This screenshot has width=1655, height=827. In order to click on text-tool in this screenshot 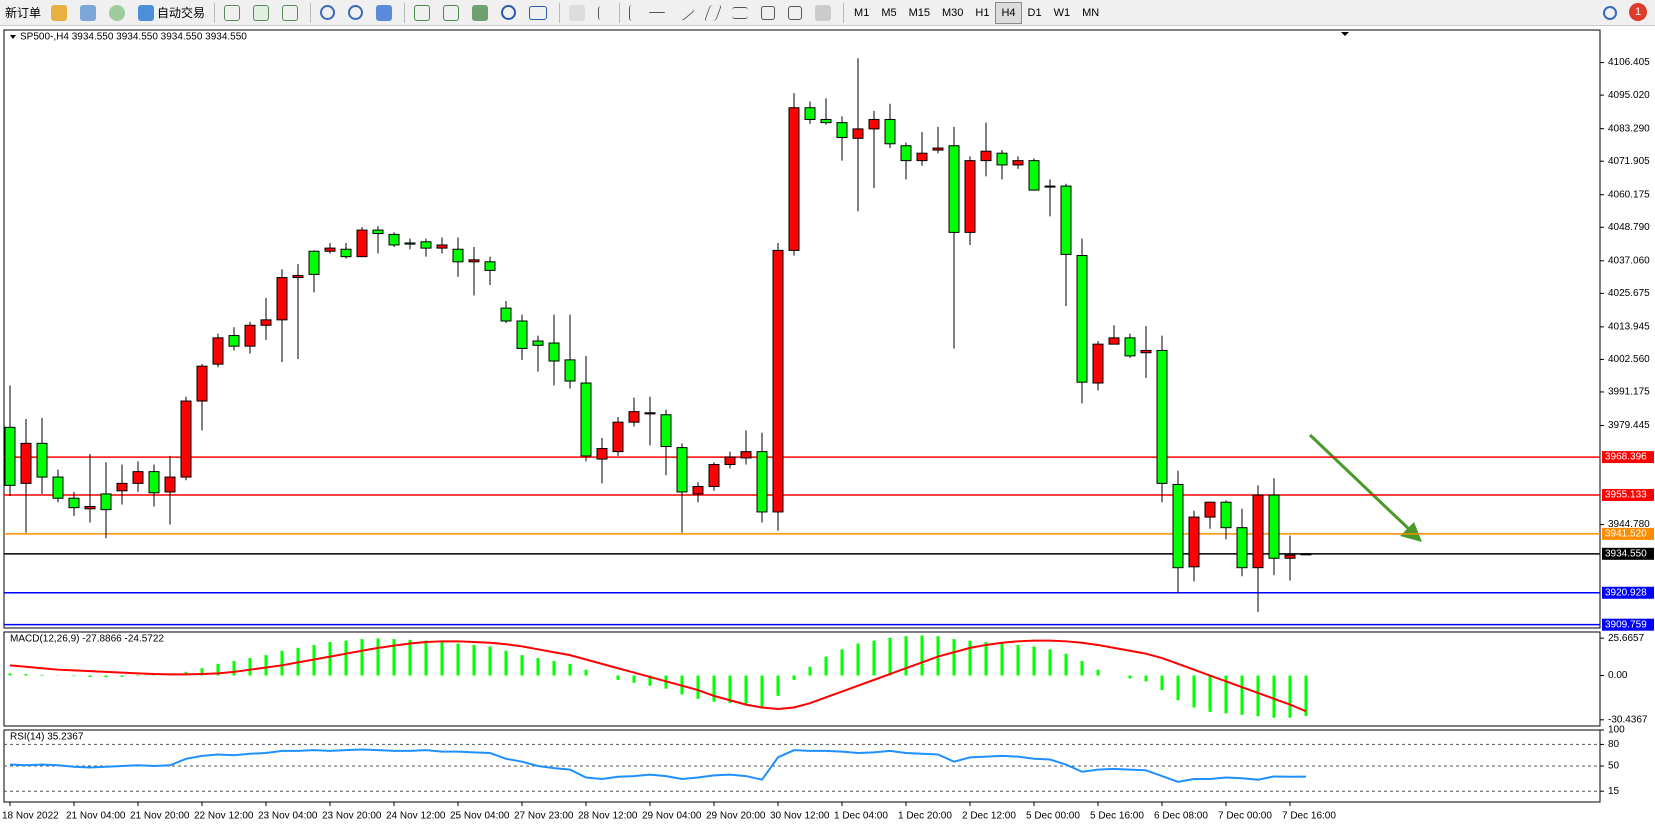, I will do `click(769, 13)`.